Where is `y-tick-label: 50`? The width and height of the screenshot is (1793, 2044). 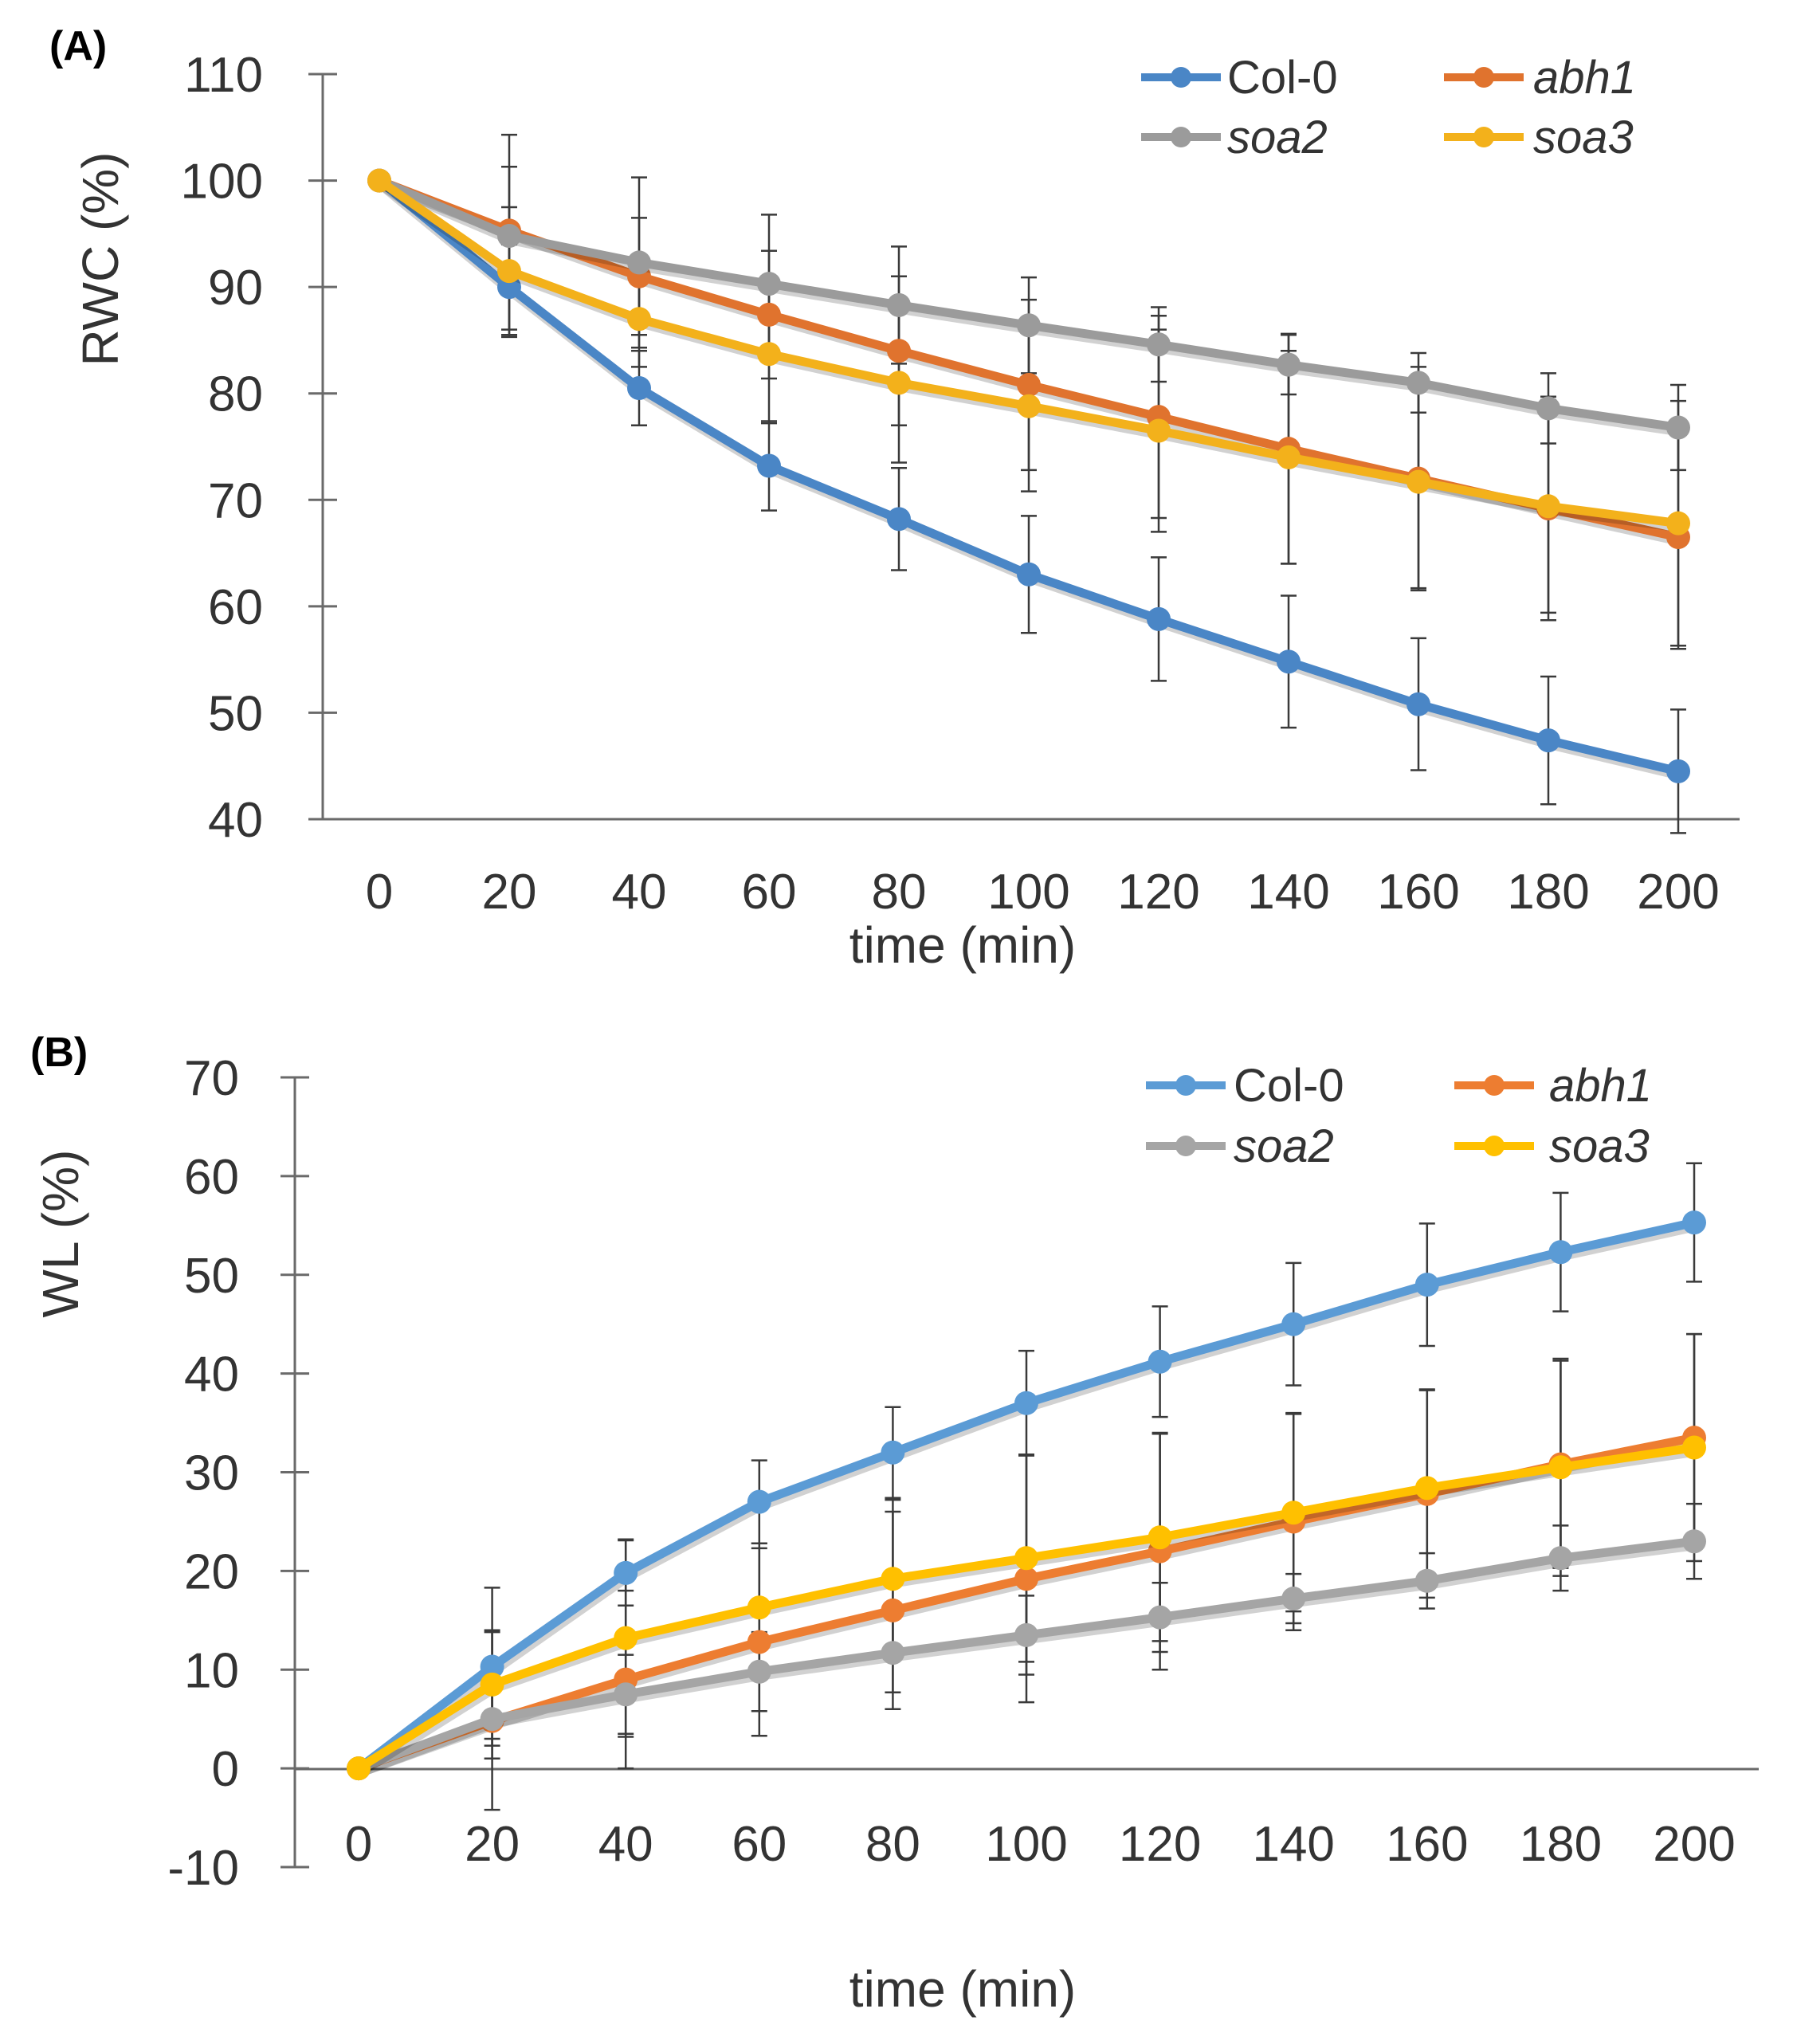
y-tick-label: 50 is located at coordinates (211, 1276).